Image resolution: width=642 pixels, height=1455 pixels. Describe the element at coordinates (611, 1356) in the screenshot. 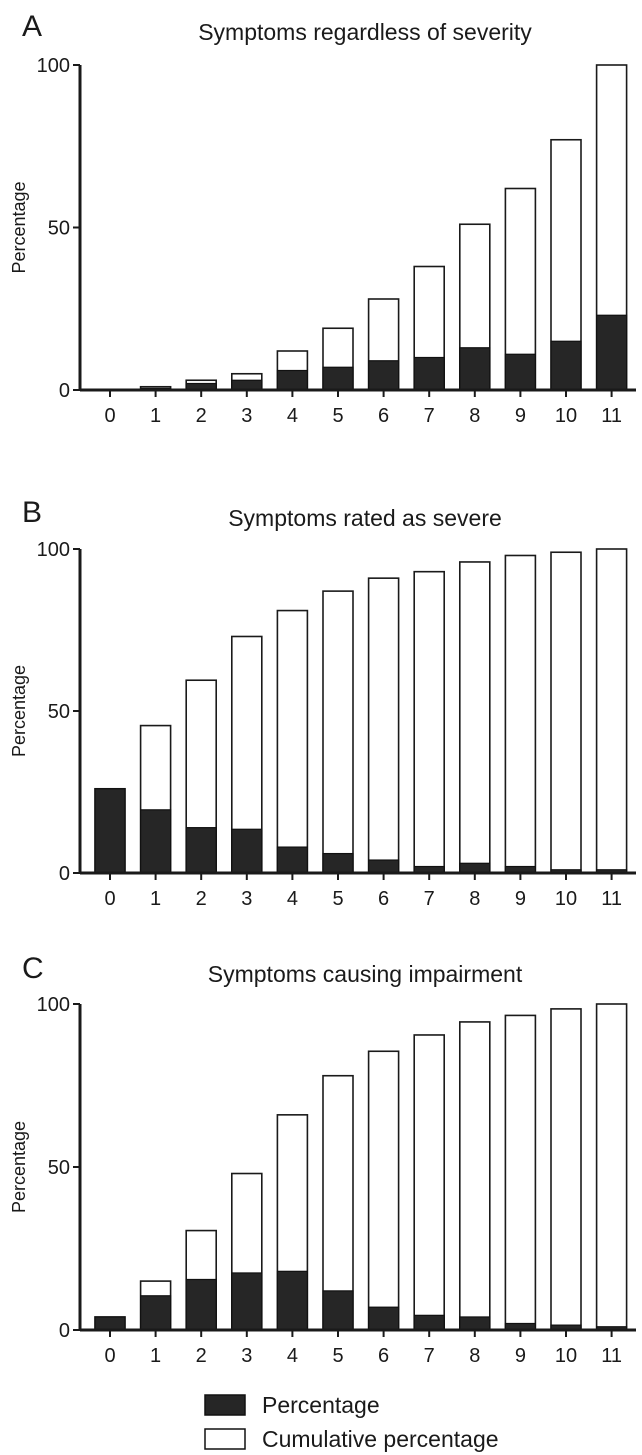

I see `panel-c-x-tick-label-11: 11` at that location.